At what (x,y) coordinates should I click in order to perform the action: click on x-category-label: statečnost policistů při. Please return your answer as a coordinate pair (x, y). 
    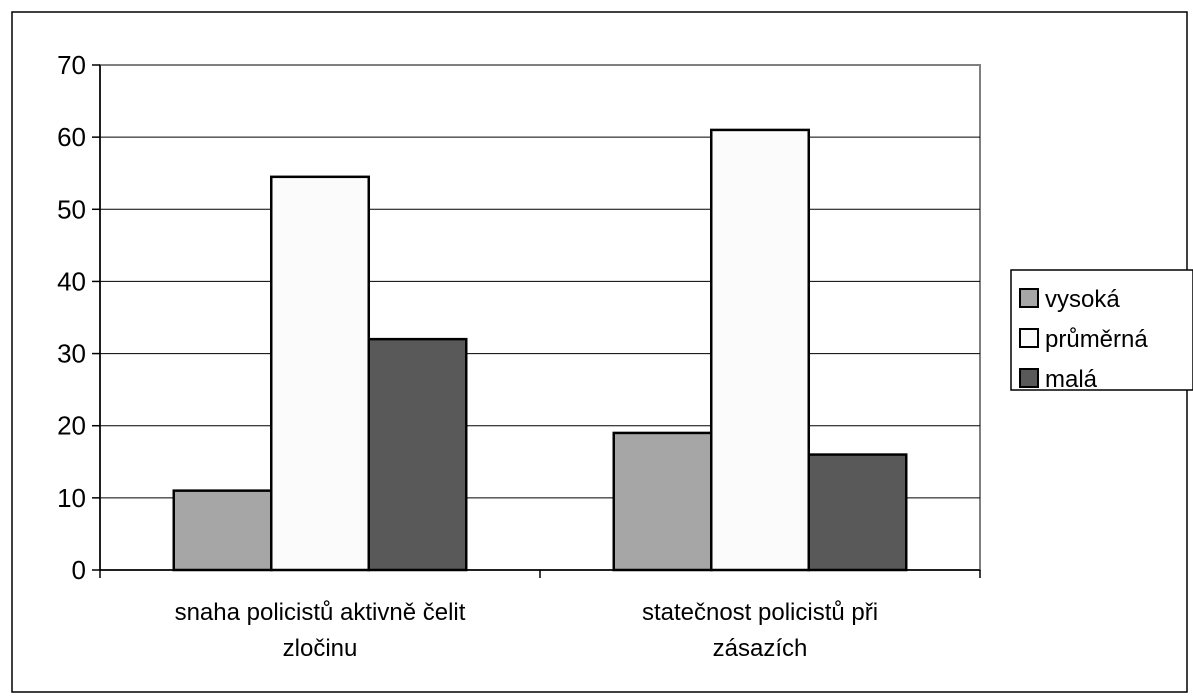
    Looking at the image, I should click on (760, 612).